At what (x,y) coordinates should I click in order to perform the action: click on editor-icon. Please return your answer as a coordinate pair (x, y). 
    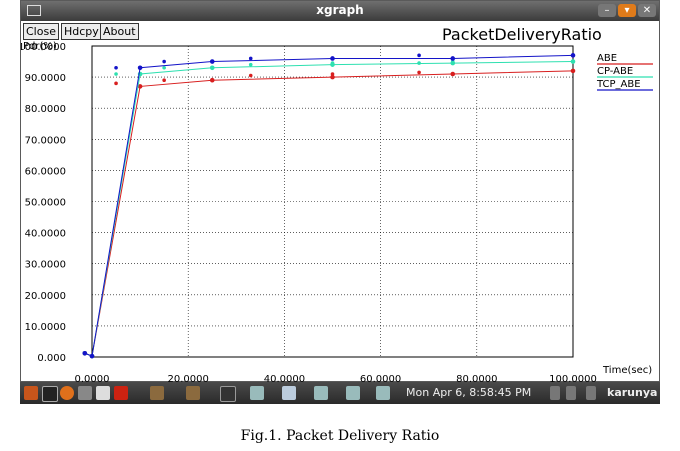
    Looking at the image, I should click on (103, 393).